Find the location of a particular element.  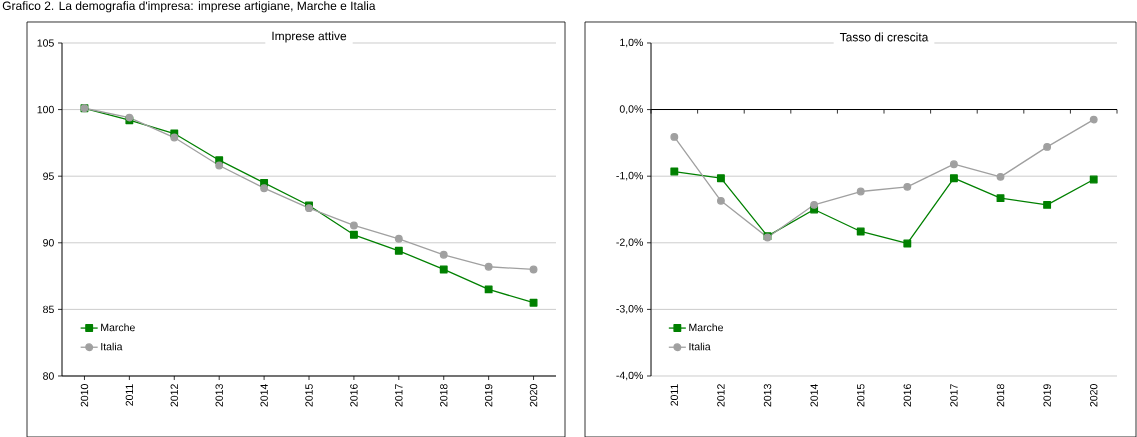

chart-title: Imprese attive is located at coordinates (309, 37).